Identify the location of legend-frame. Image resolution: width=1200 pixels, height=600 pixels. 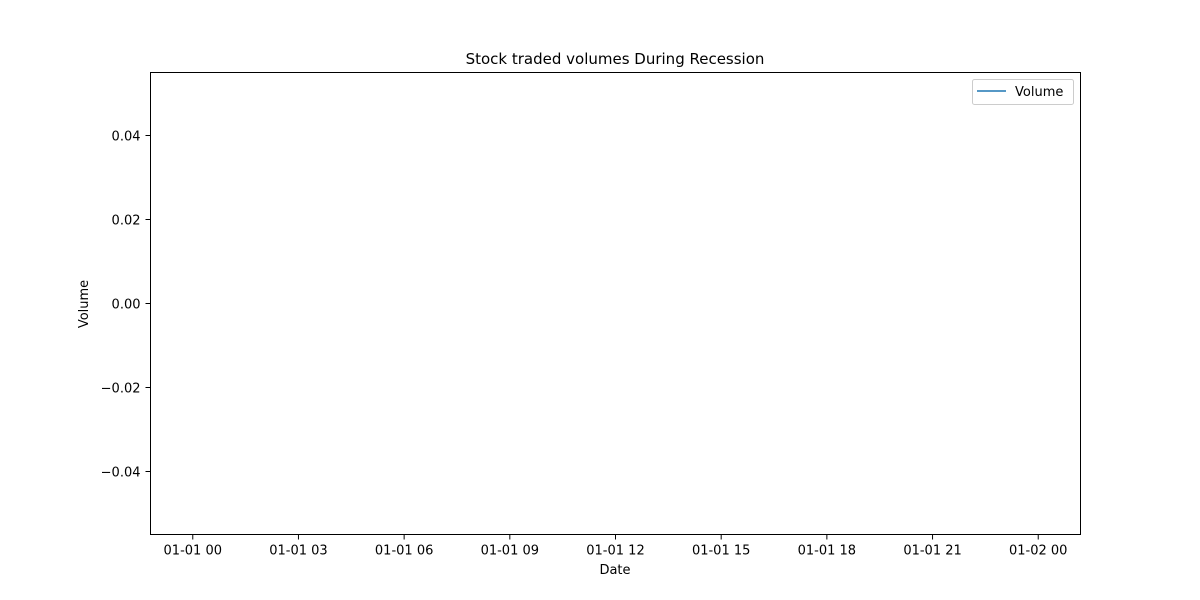
(1023, 92).